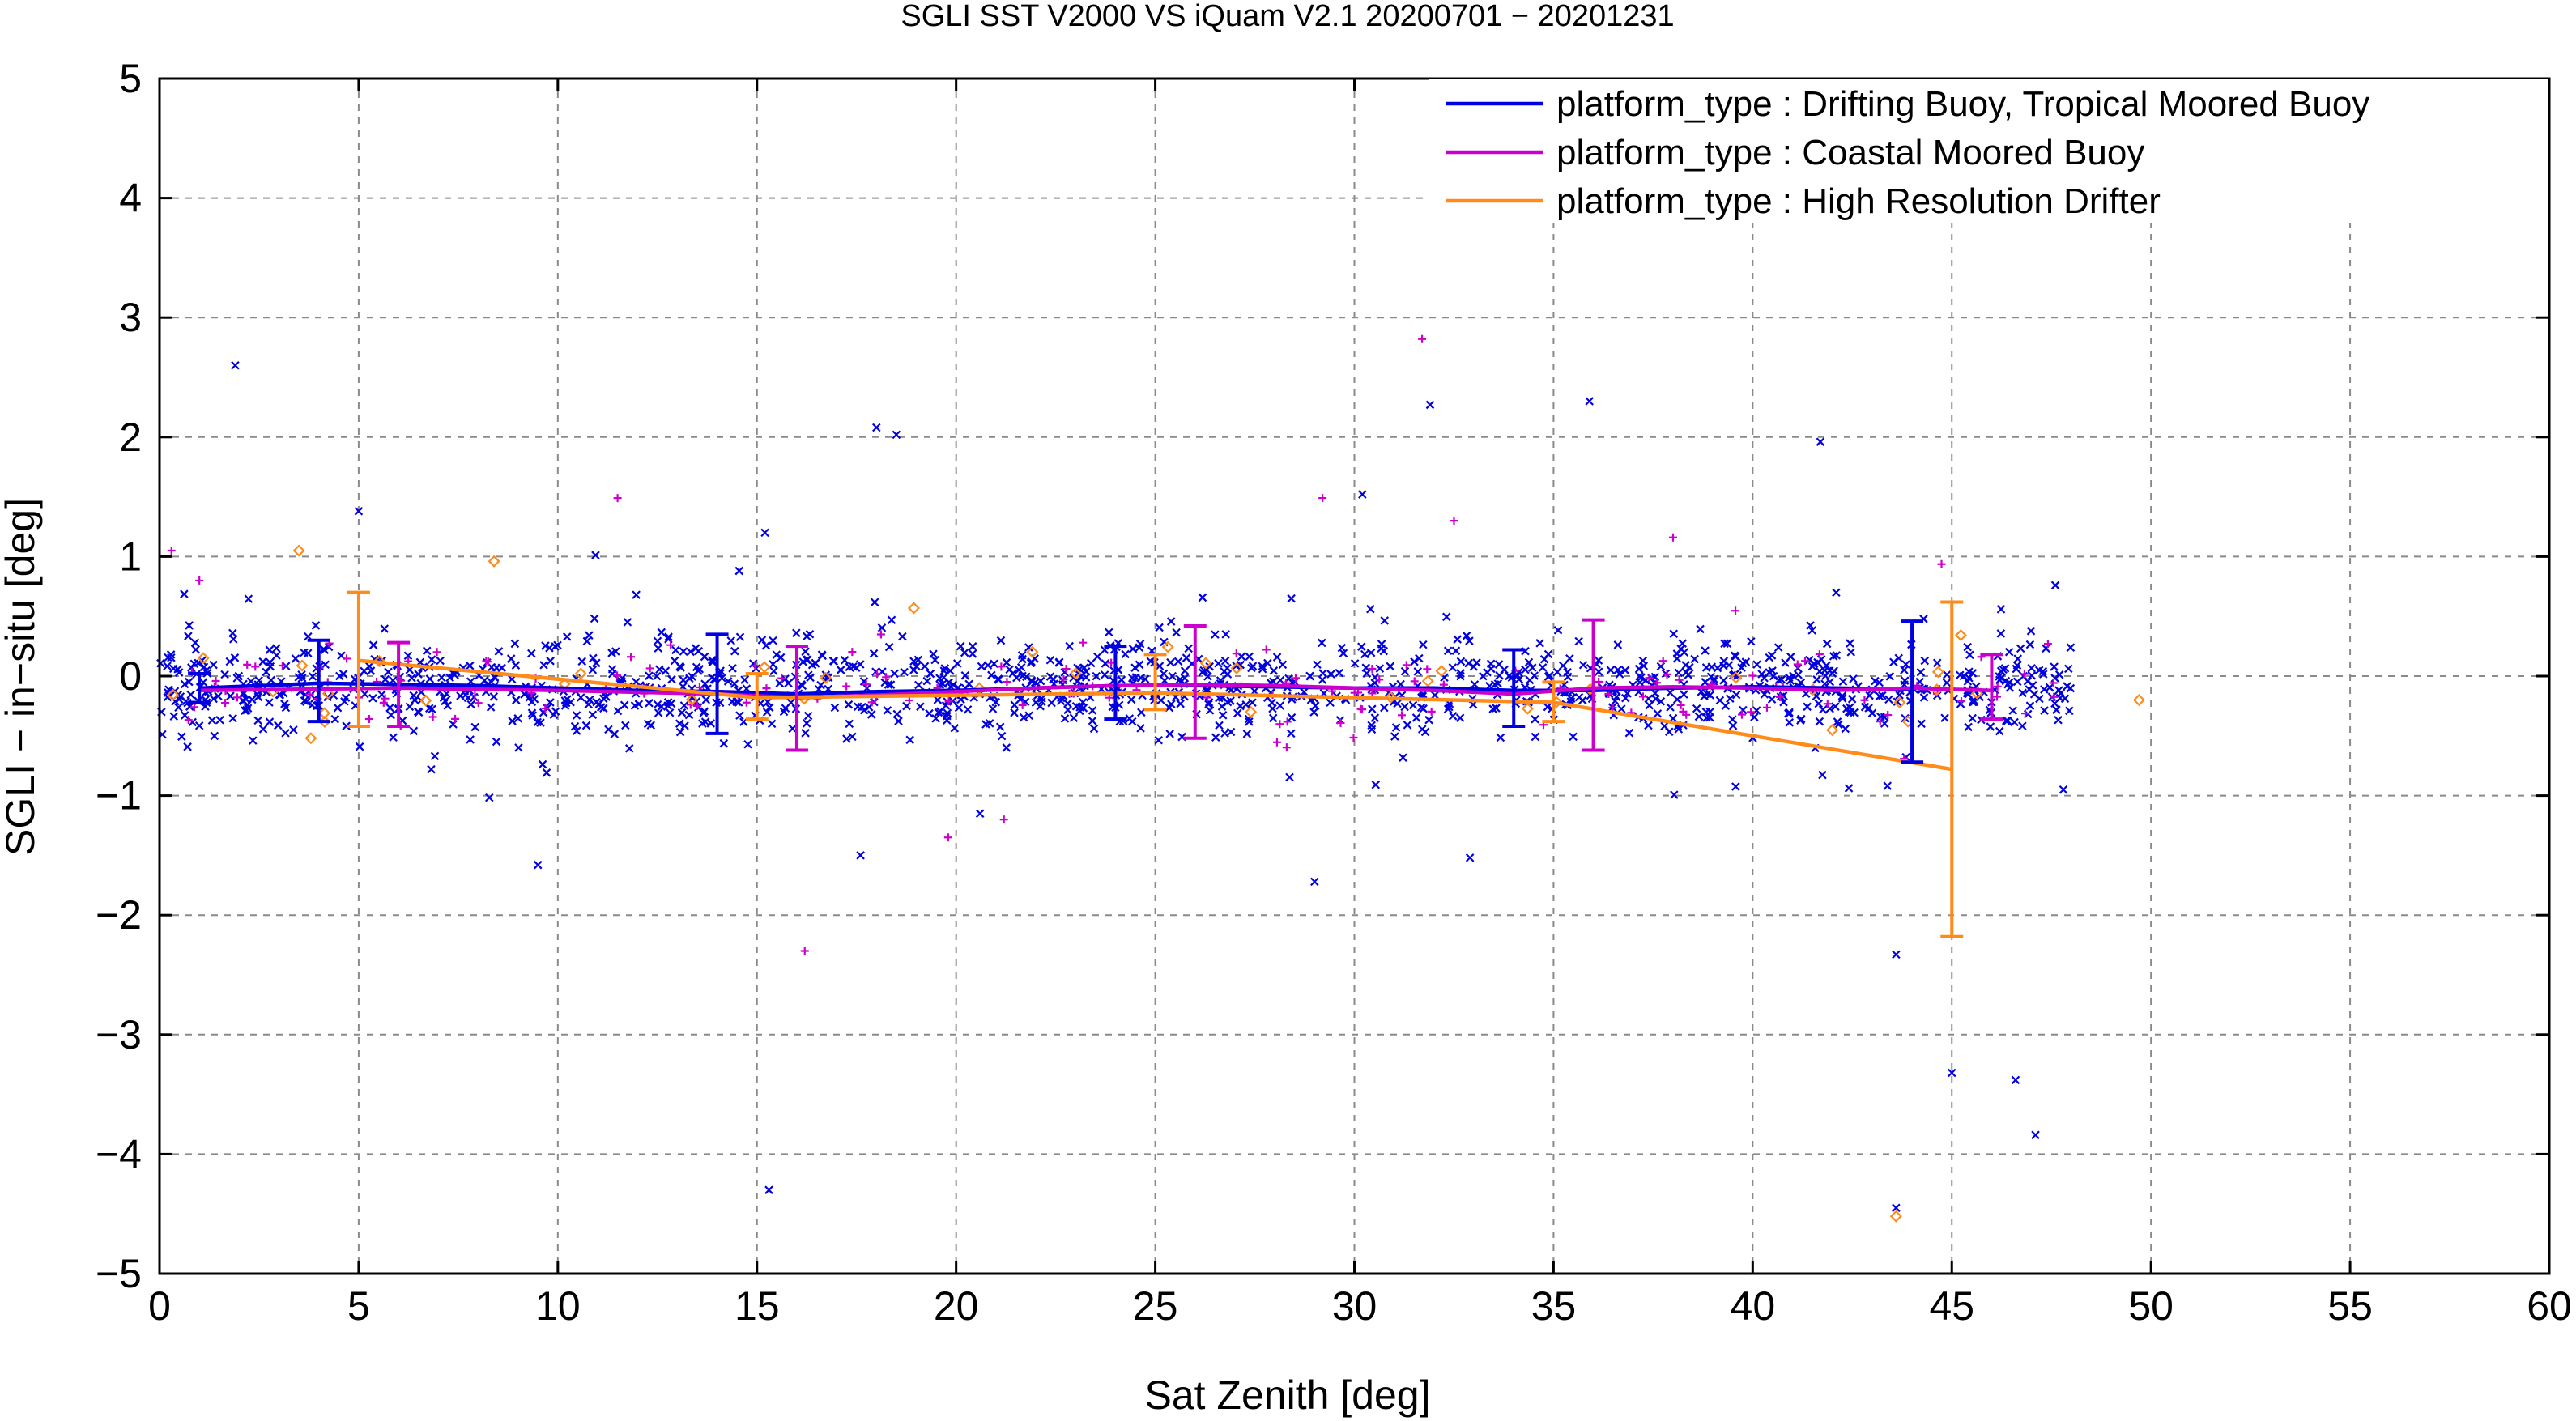 The image size is (2576, 1421). Describe the element at coordinates (159, 1306) in the screenshot. I see `x-tick-label: 0` at that location.